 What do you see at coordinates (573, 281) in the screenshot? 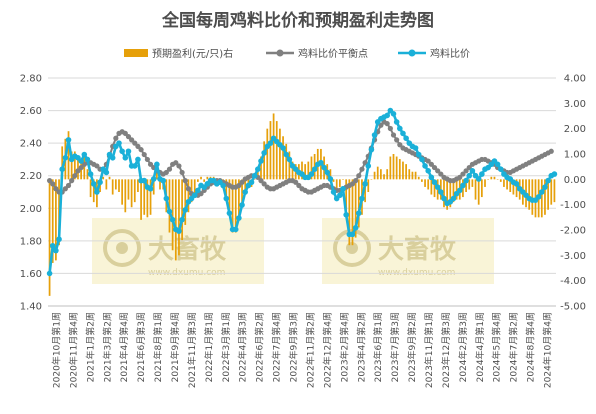
I see `y-right-tick: -4.00` at bounding box center [573, 281].